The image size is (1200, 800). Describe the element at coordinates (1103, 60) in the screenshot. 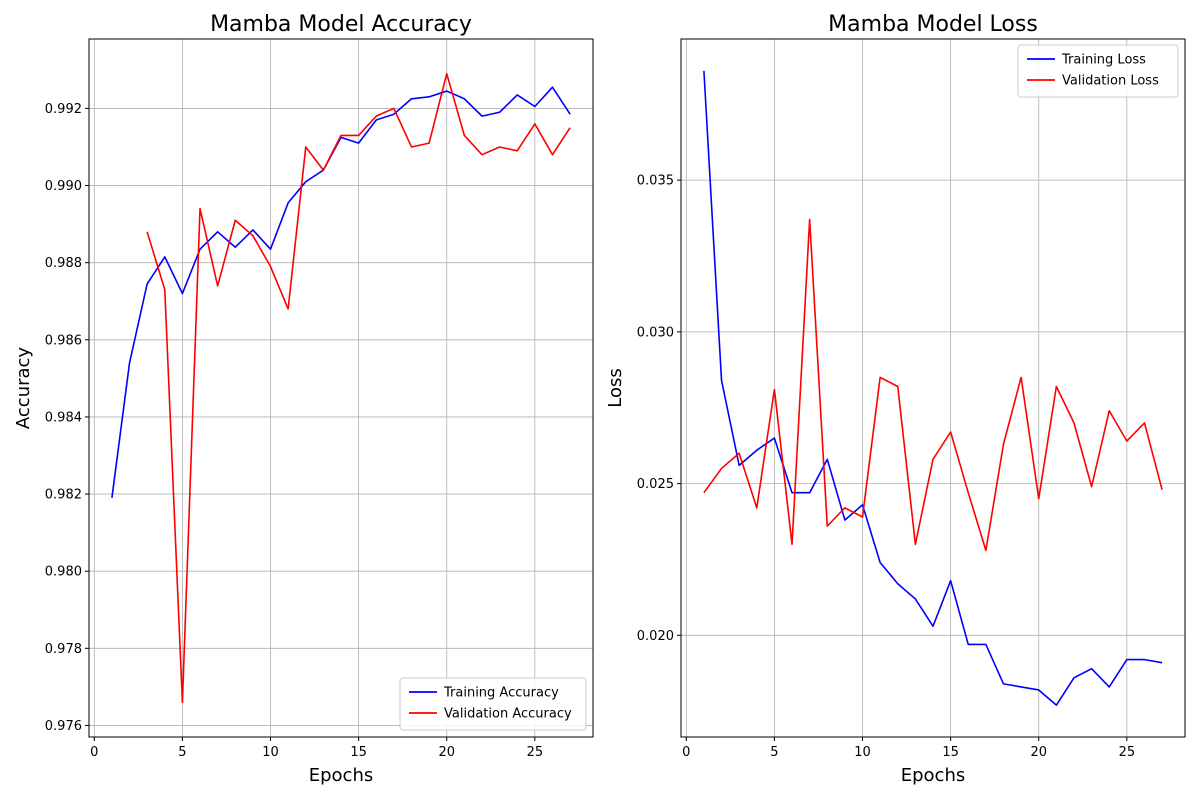

I see `legend-label: Training Loss` at that location.